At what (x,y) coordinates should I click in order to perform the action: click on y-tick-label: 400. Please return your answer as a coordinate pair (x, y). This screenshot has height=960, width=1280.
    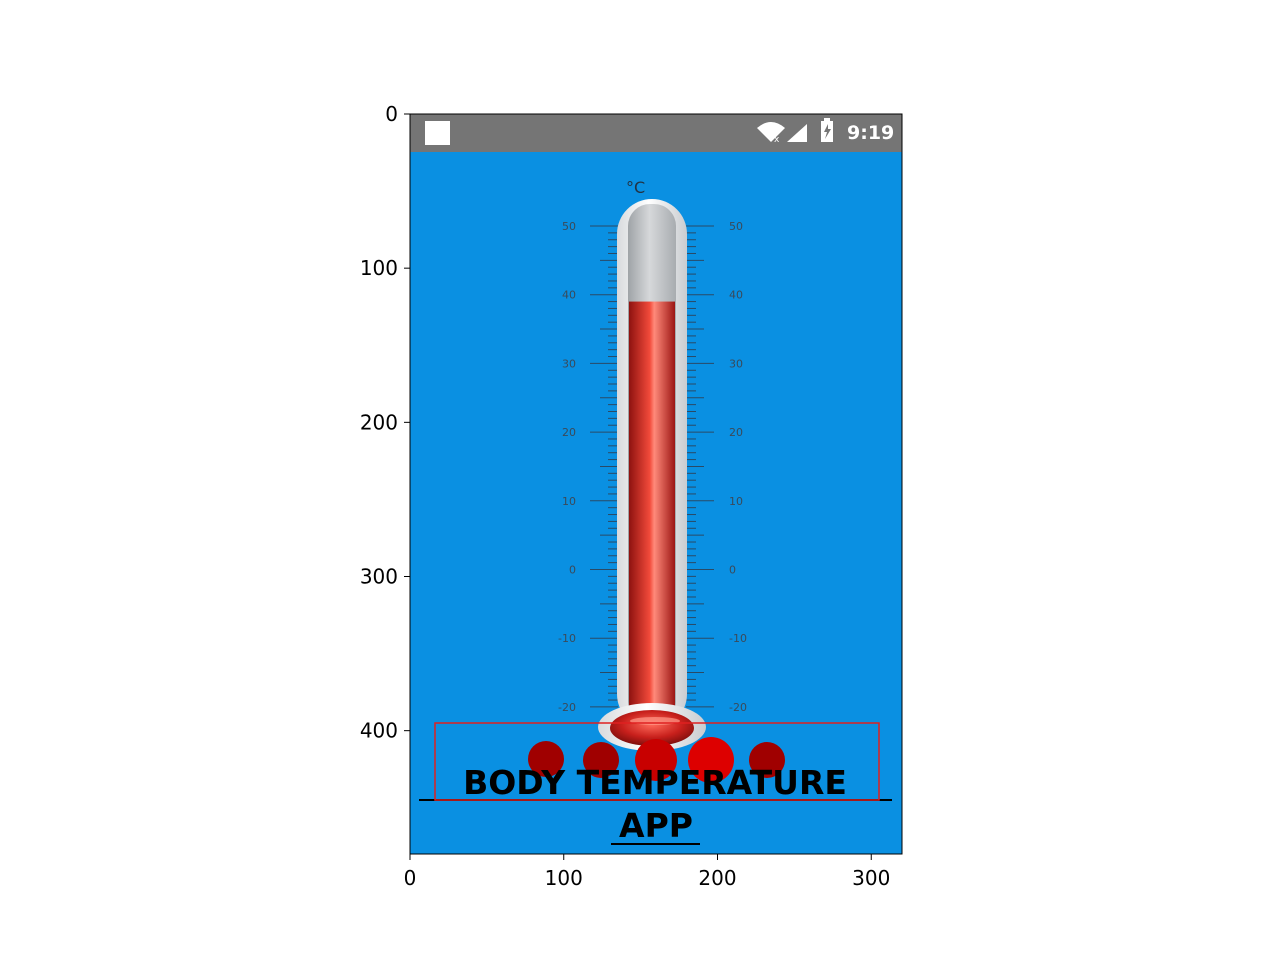
    Looking at the image, I should click on (379, 731).